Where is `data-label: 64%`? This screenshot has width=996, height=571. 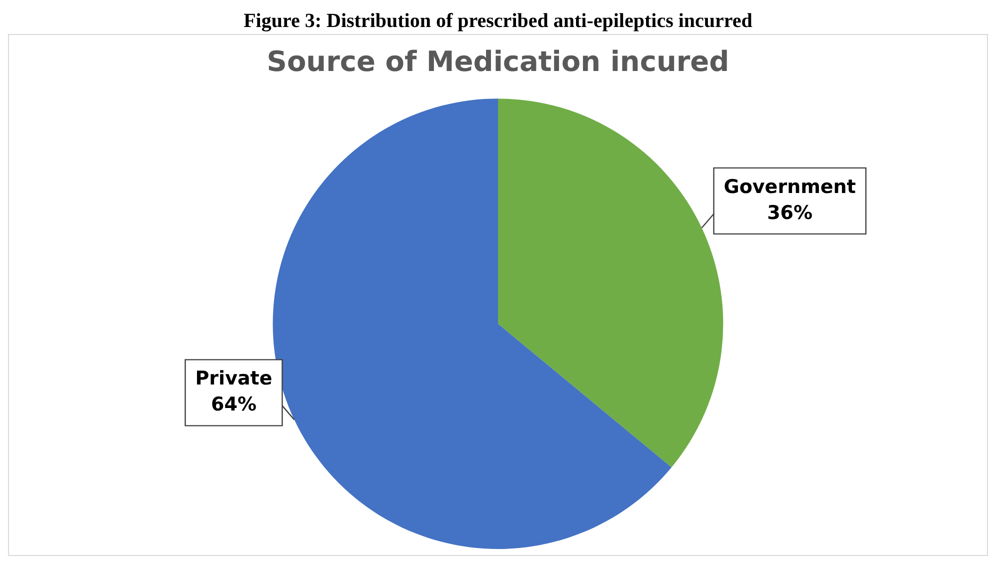
data-label: 64% is located at coordinates (233, 405).